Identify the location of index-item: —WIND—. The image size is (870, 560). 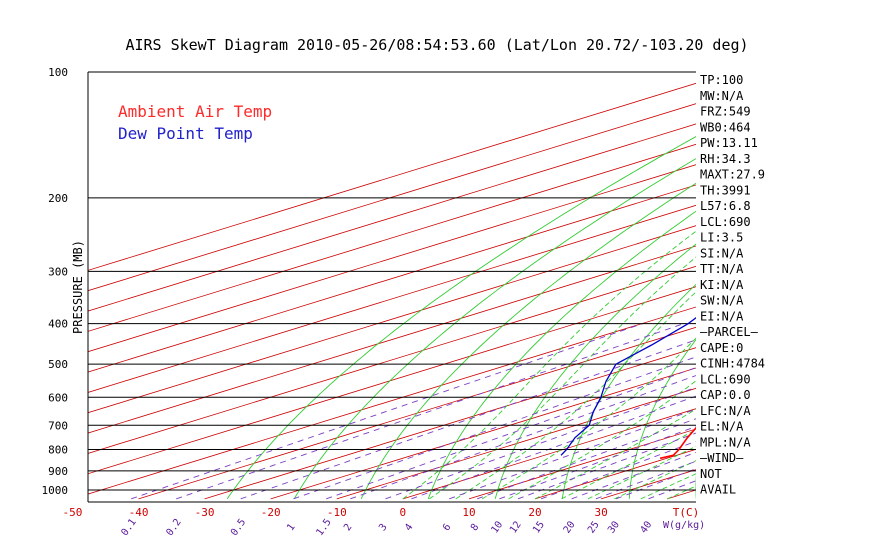
(722, 458).